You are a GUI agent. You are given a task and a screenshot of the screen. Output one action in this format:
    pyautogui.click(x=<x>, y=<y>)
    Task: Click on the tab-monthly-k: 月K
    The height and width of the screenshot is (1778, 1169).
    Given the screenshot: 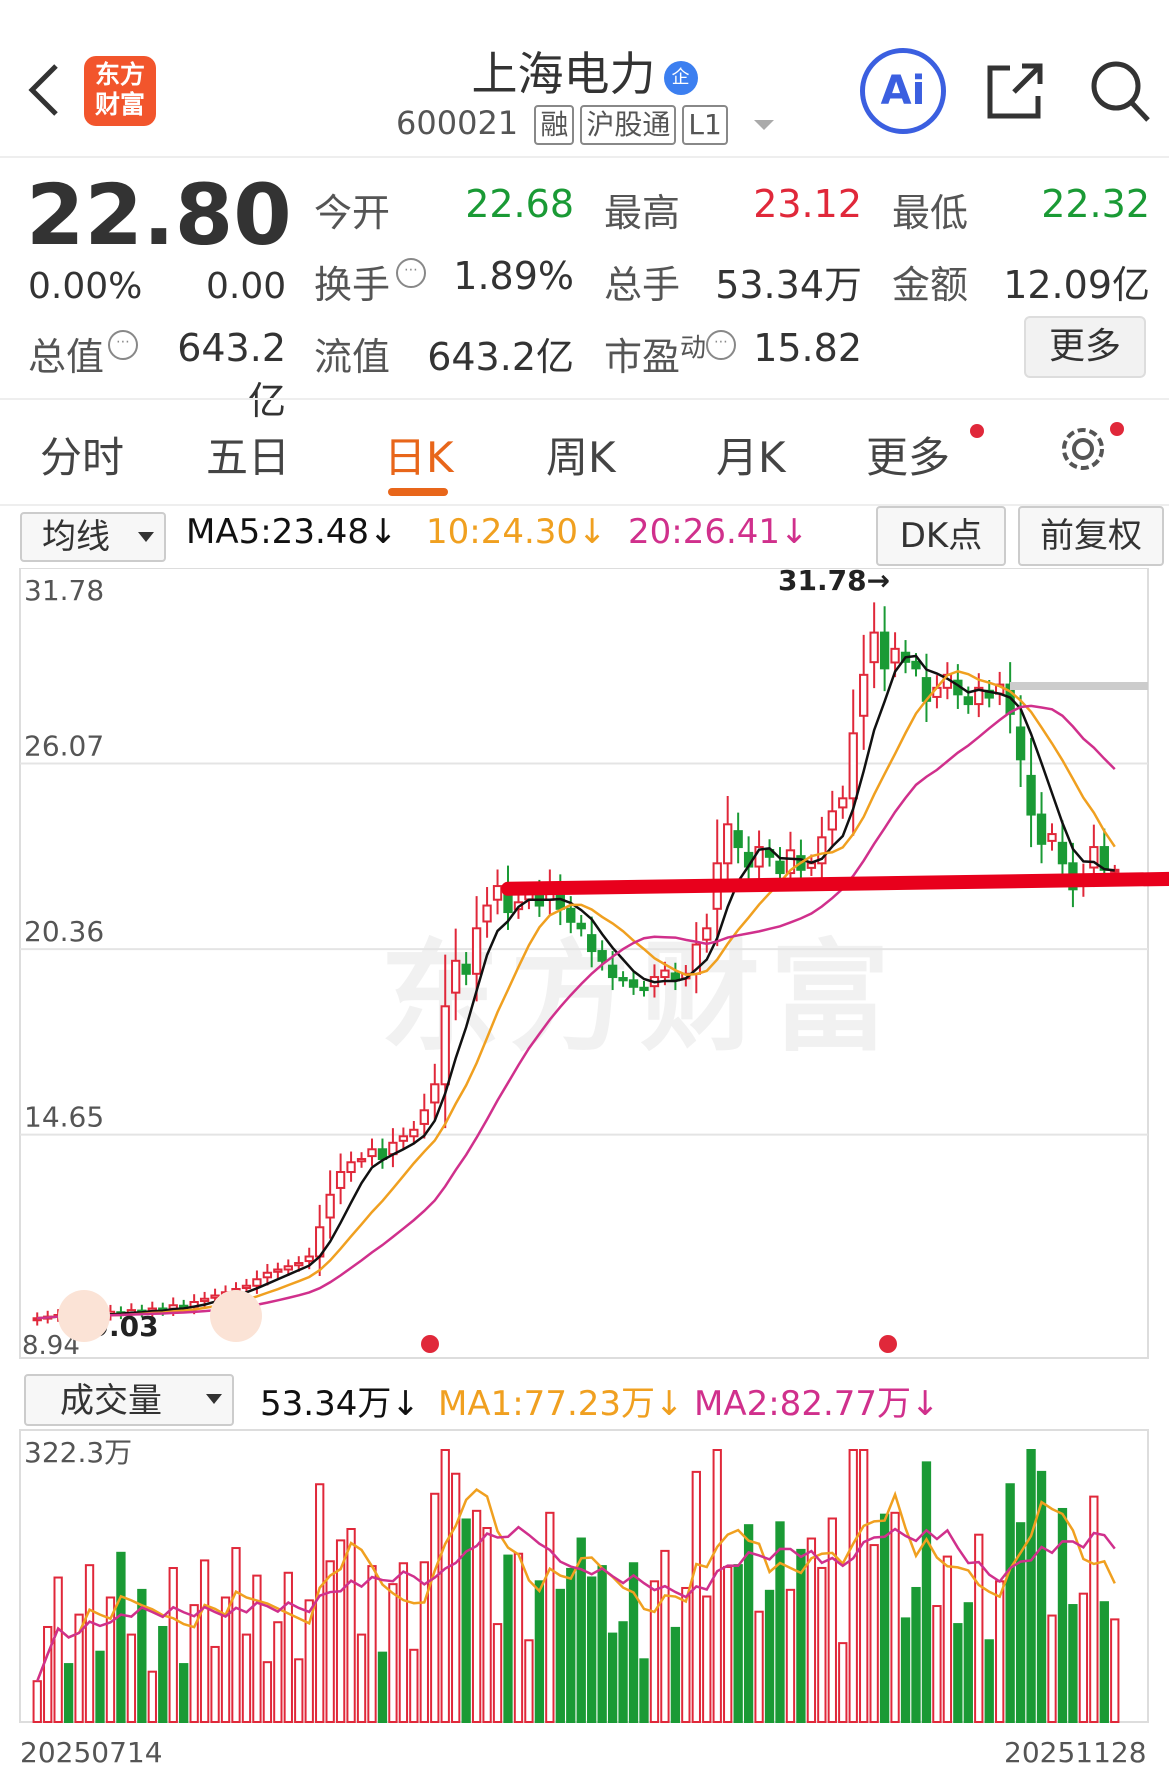 What is the action you would take?
    pyautogui.click(x=751, y=457)
    